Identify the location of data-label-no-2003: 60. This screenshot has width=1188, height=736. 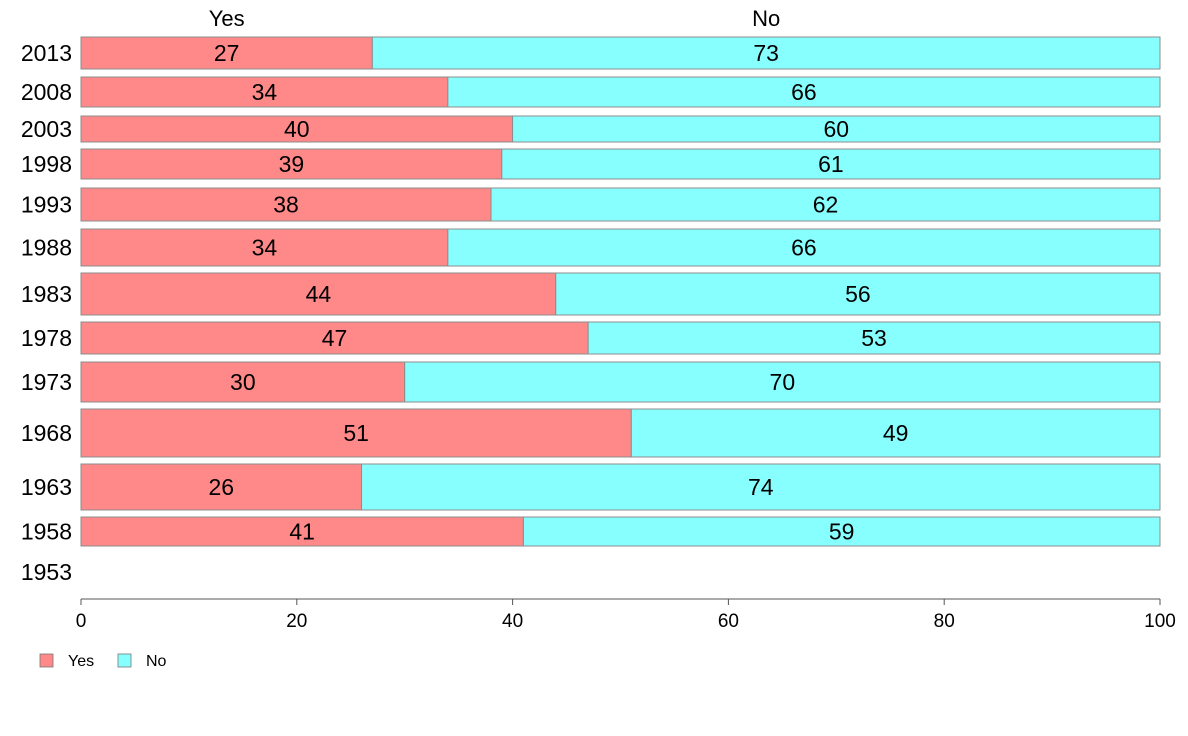
(837, 129).